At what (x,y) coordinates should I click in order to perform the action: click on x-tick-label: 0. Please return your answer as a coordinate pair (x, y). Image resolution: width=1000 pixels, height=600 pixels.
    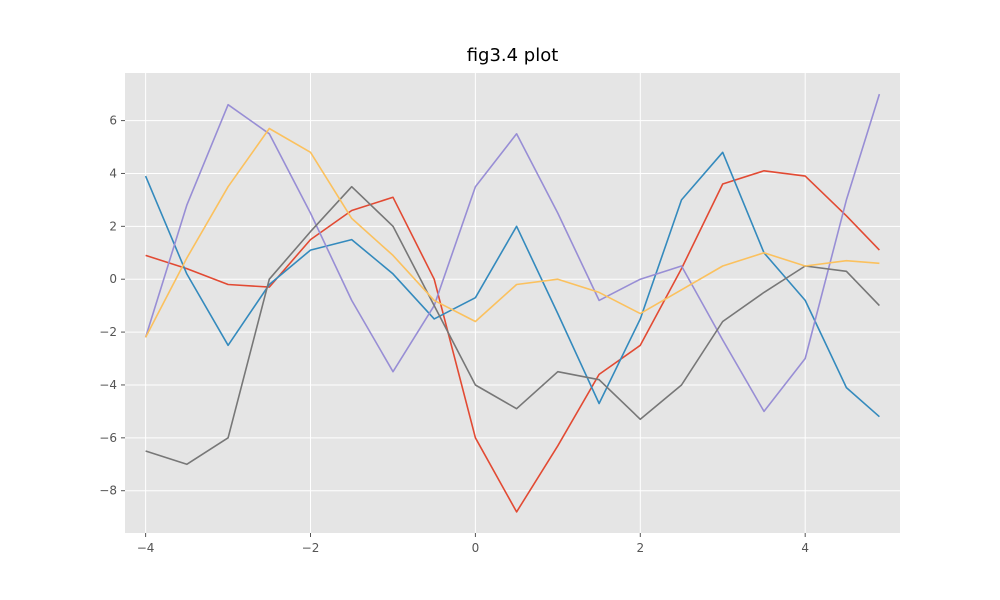
    Looking at the image, I should click on (476, 548).